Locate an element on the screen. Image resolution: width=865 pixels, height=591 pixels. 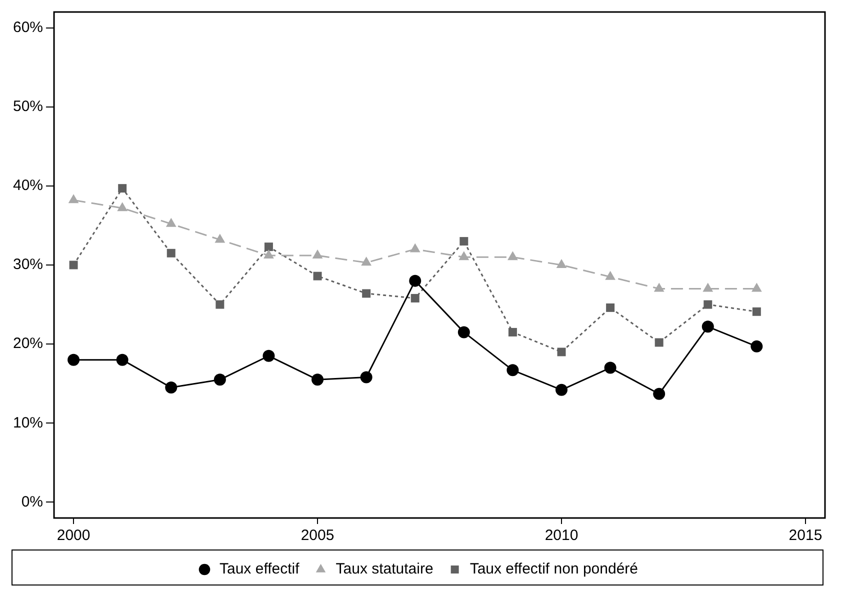
y-tick-label: 30% is located at coordinates (28, 265).